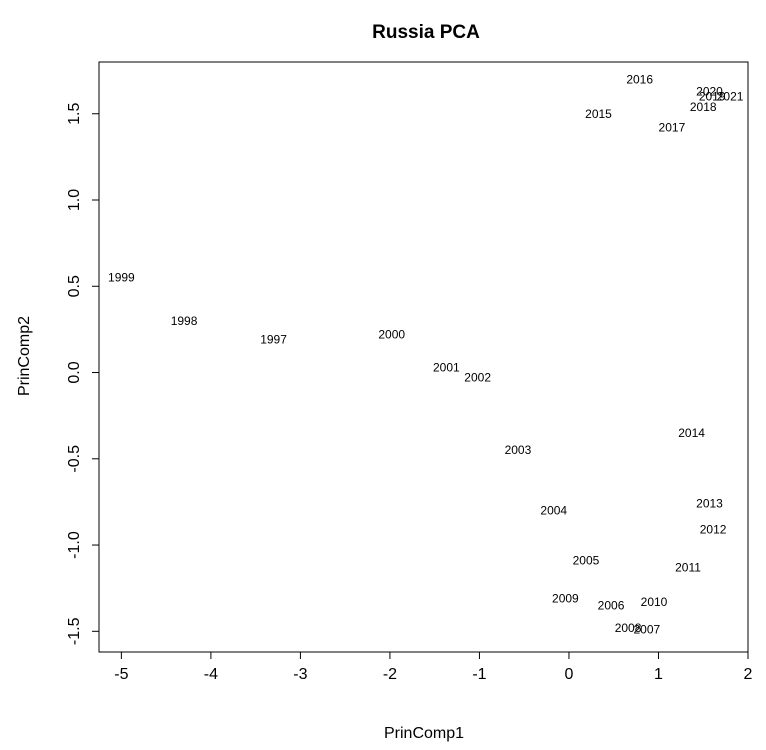  Describe the element at coordinates (426, 32) in the screenshot. I see `chart-title: Russia PCA` at that location.